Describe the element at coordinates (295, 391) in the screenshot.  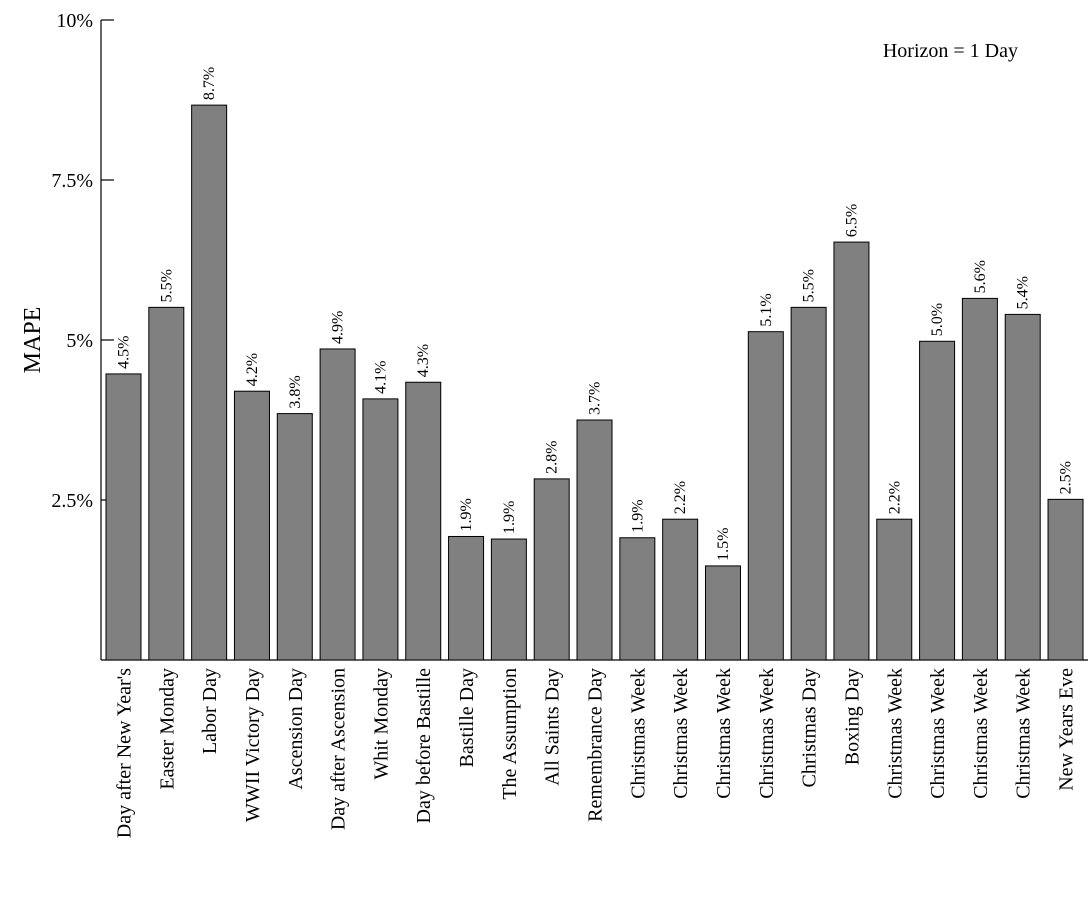
I see `bar-value-label: 3.8%` at that location.